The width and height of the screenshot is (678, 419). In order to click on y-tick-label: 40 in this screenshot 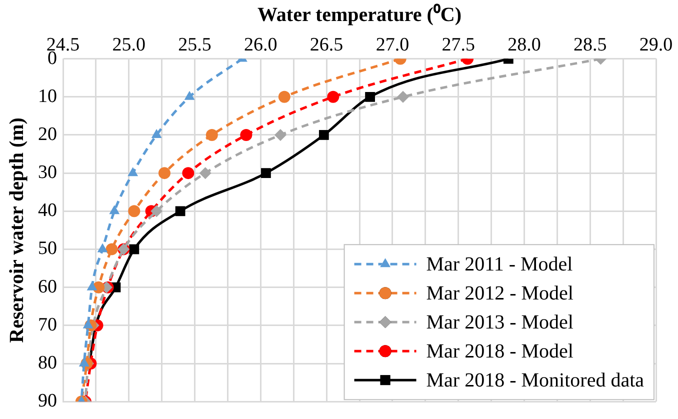, I will do `click(47, 211)`.